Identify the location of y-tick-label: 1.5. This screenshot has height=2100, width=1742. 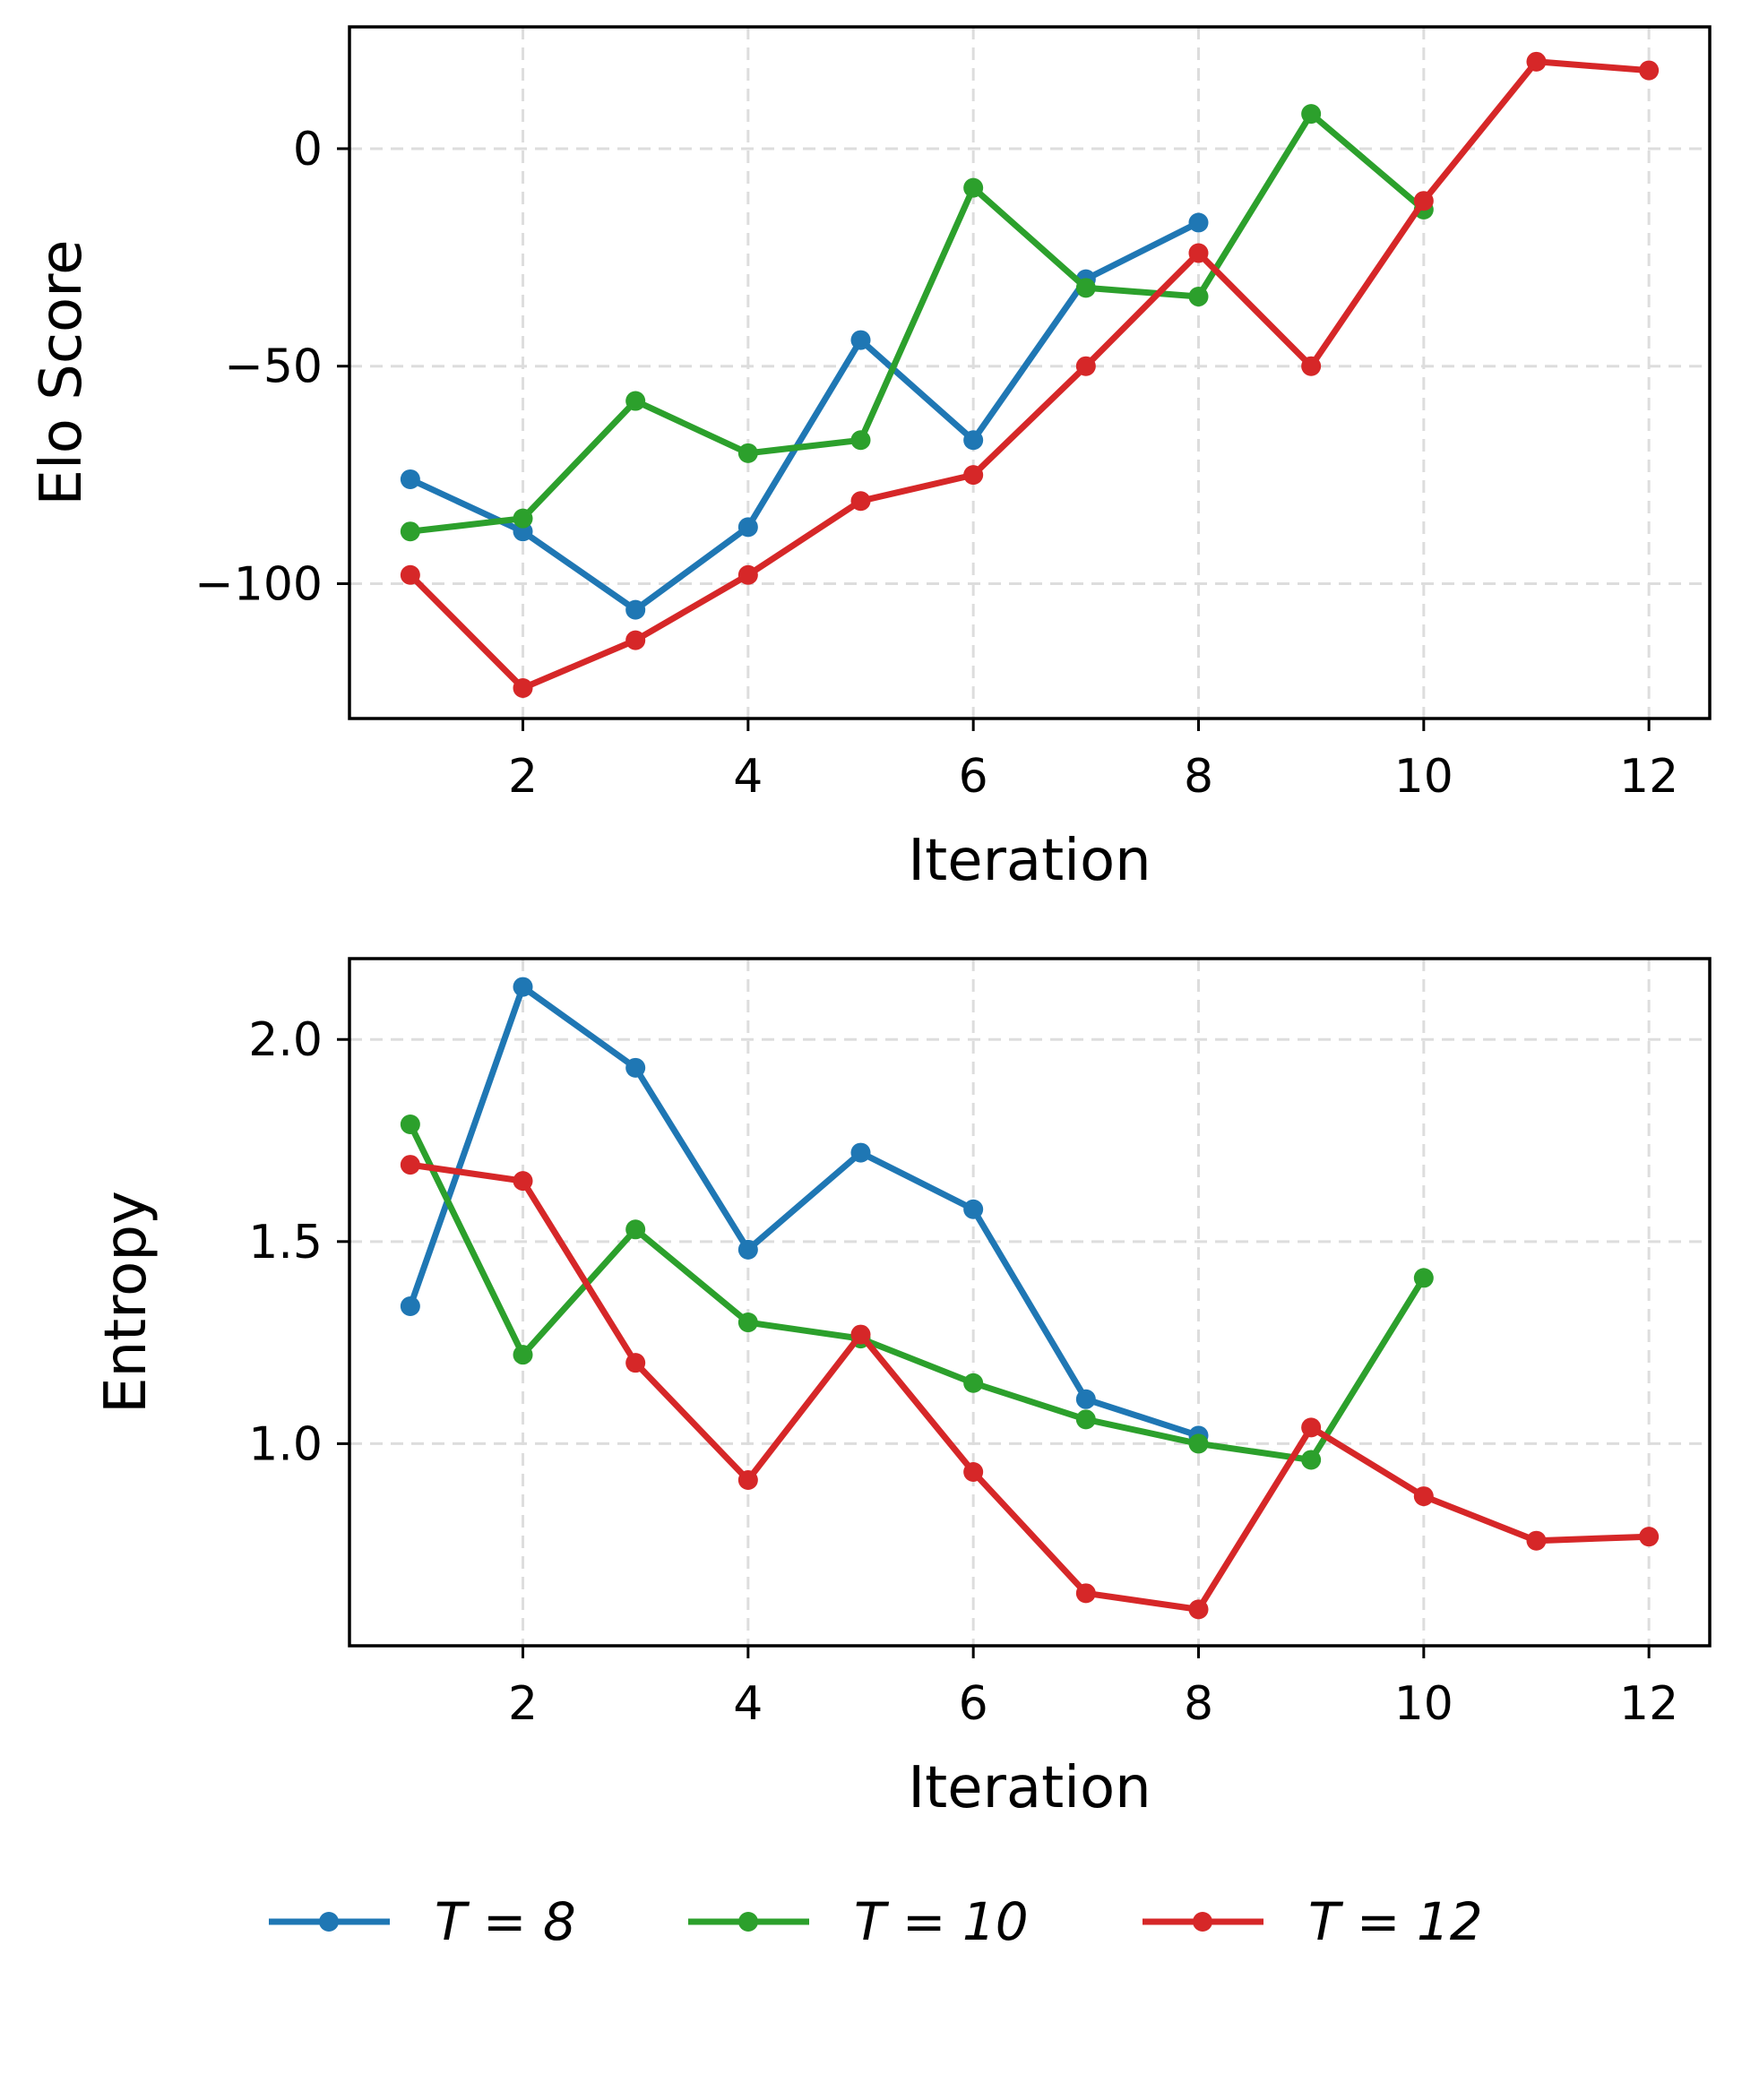
(285, 1242).